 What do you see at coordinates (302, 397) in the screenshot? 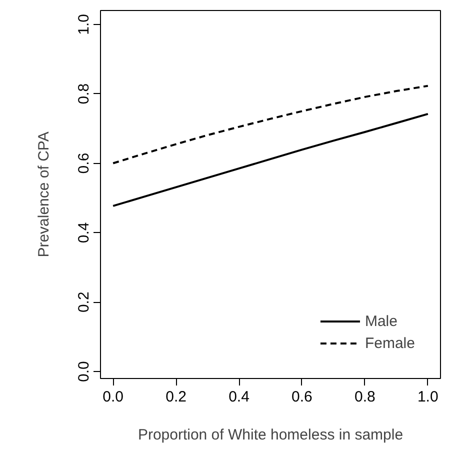
I see `x-tick-label: 0.6` at bounding box center [302, 397].